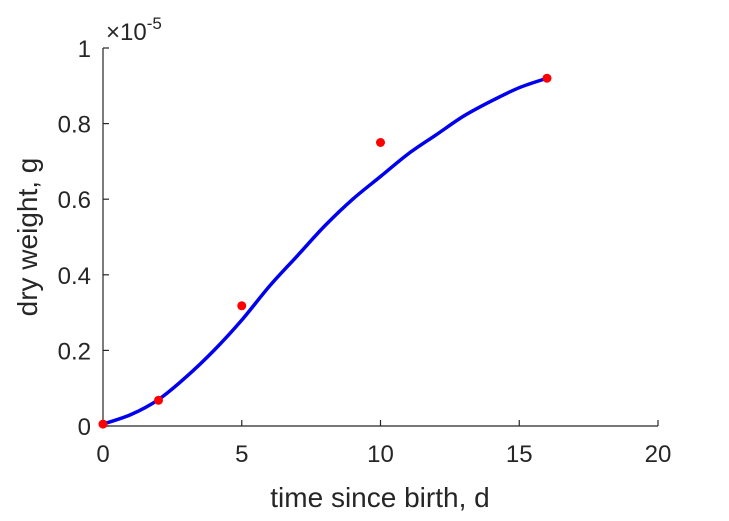 Image resolution: width=729 pixels, height=521 pixels. What do you see at coordinates (74, 125) in the screenshot?
I see `y-tick-label: 0.8` at bounding box center [74, 125].